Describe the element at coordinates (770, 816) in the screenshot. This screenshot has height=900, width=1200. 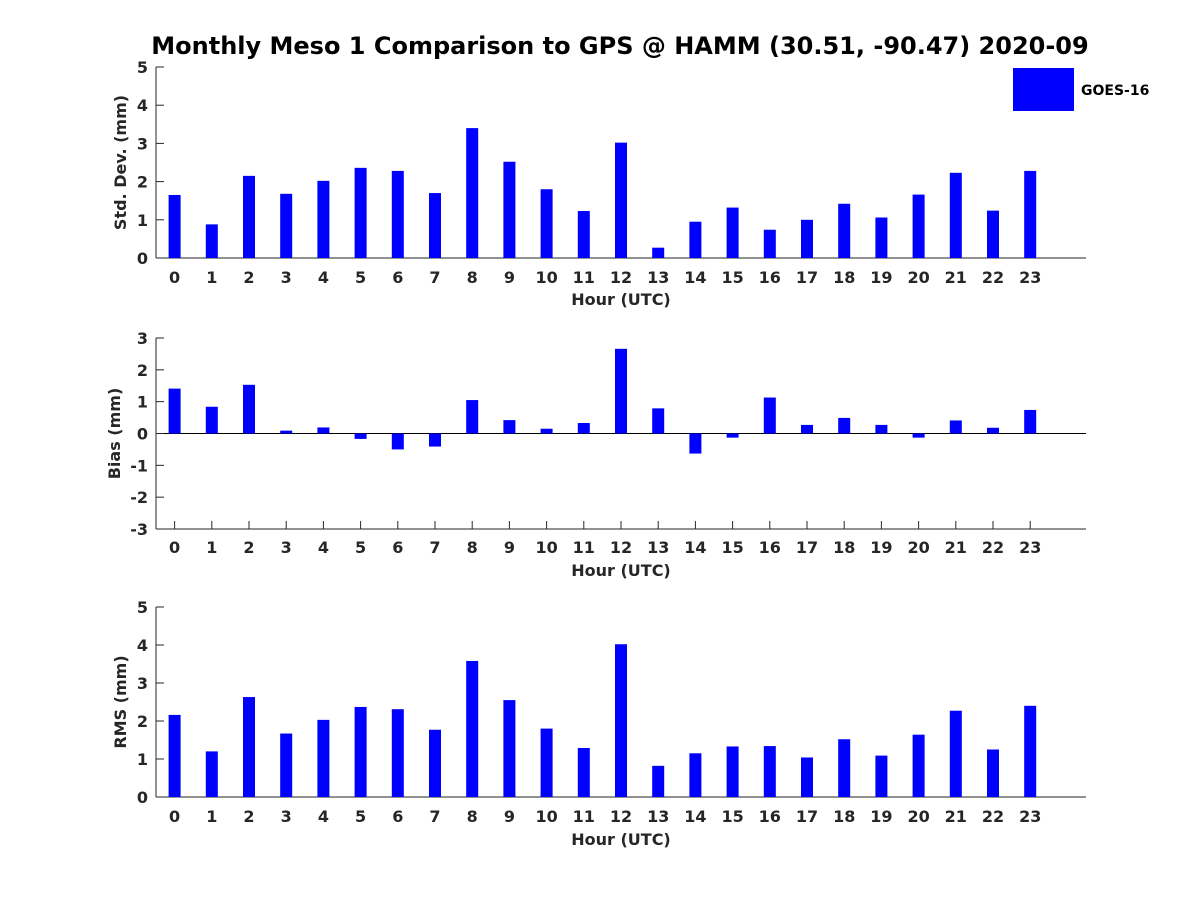
I see `x-tick-label: 16` at that location.